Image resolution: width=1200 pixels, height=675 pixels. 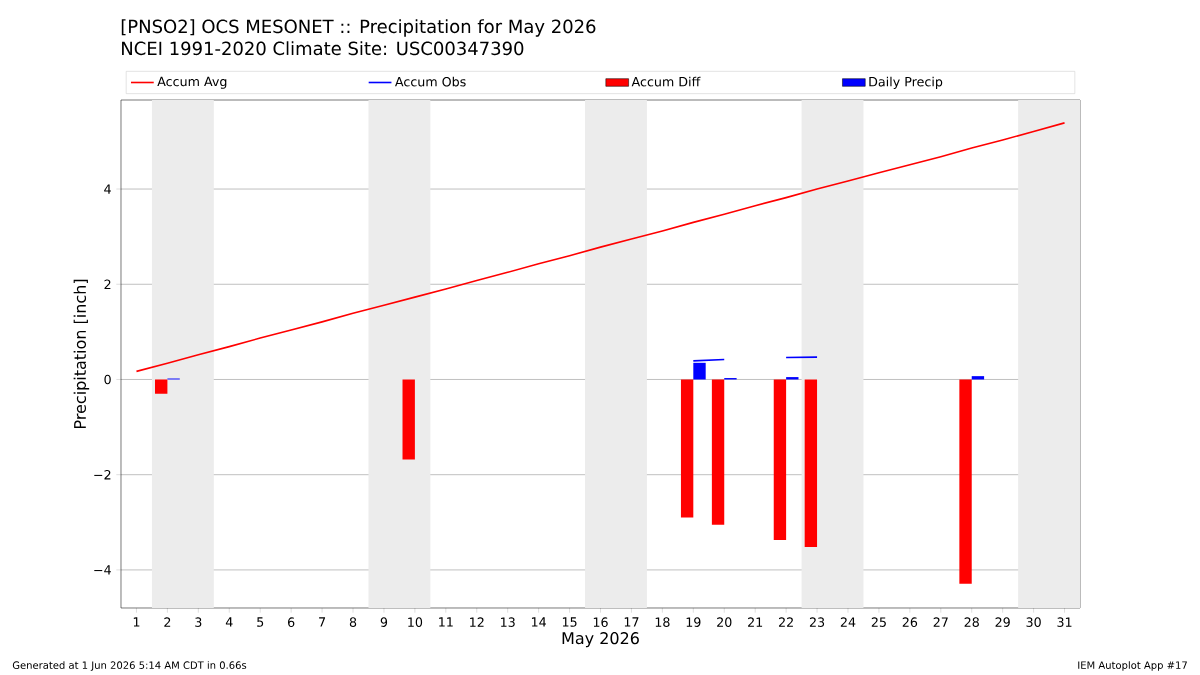 I want to click on legend-label: Daily Precip, so click(x=906, y=82).